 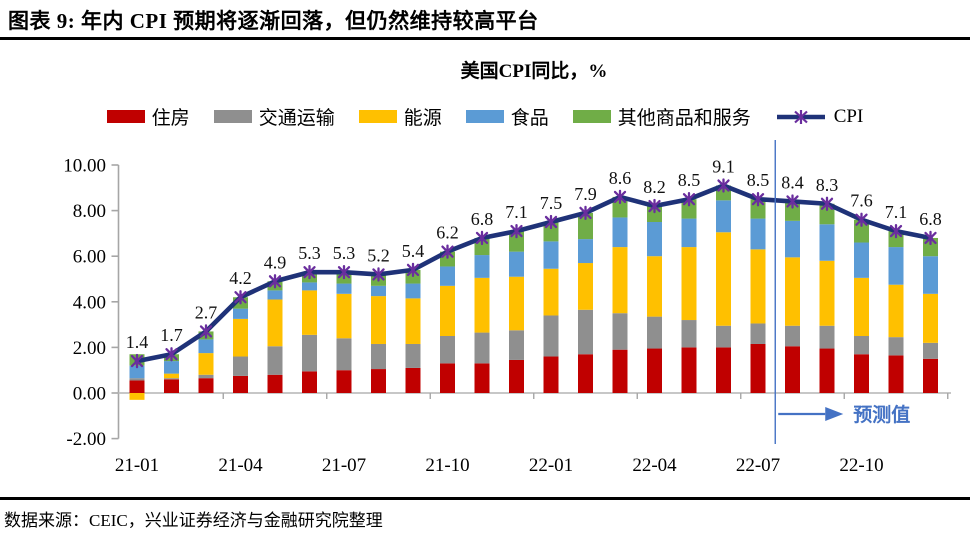 What do you see at coordinates (89, 257) in the screenshot?
I see `y-axis-label: 6.00` at bounding box center [89, 257].